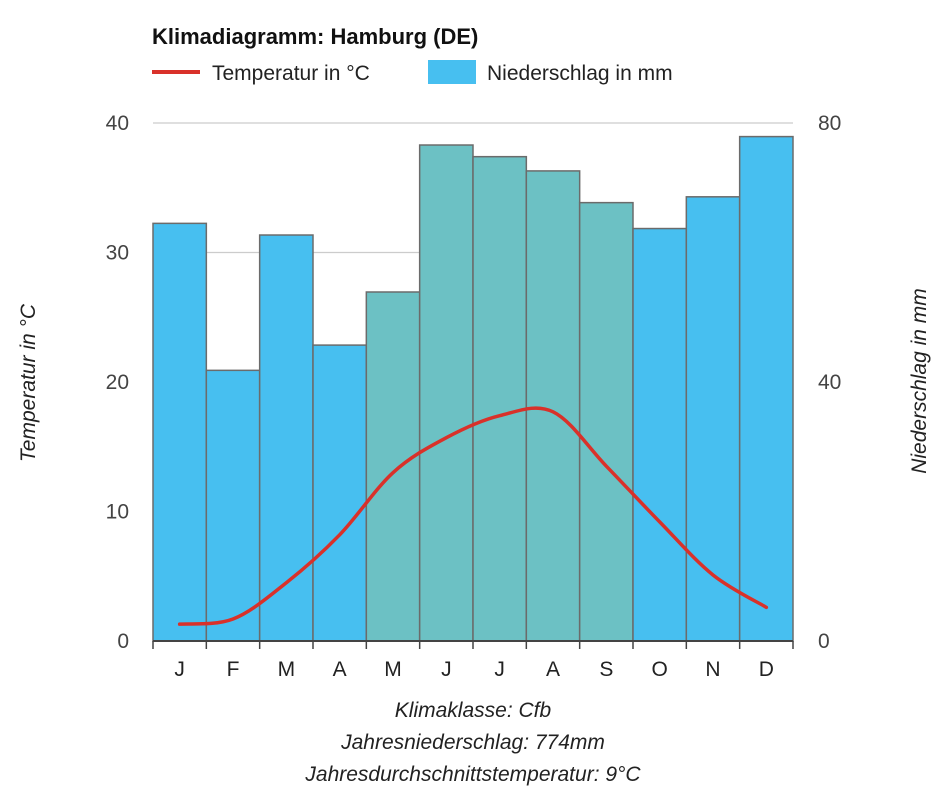 The height and width of the screenshot is (786, 941). Describe the element at coordinates (117, 253) in the screenshot. I see `left-tick-label: 30` at that location.